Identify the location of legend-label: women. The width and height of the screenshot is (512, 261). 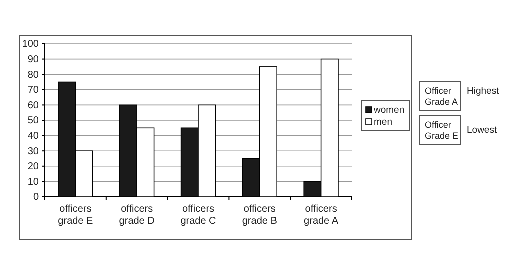
(389, 110).